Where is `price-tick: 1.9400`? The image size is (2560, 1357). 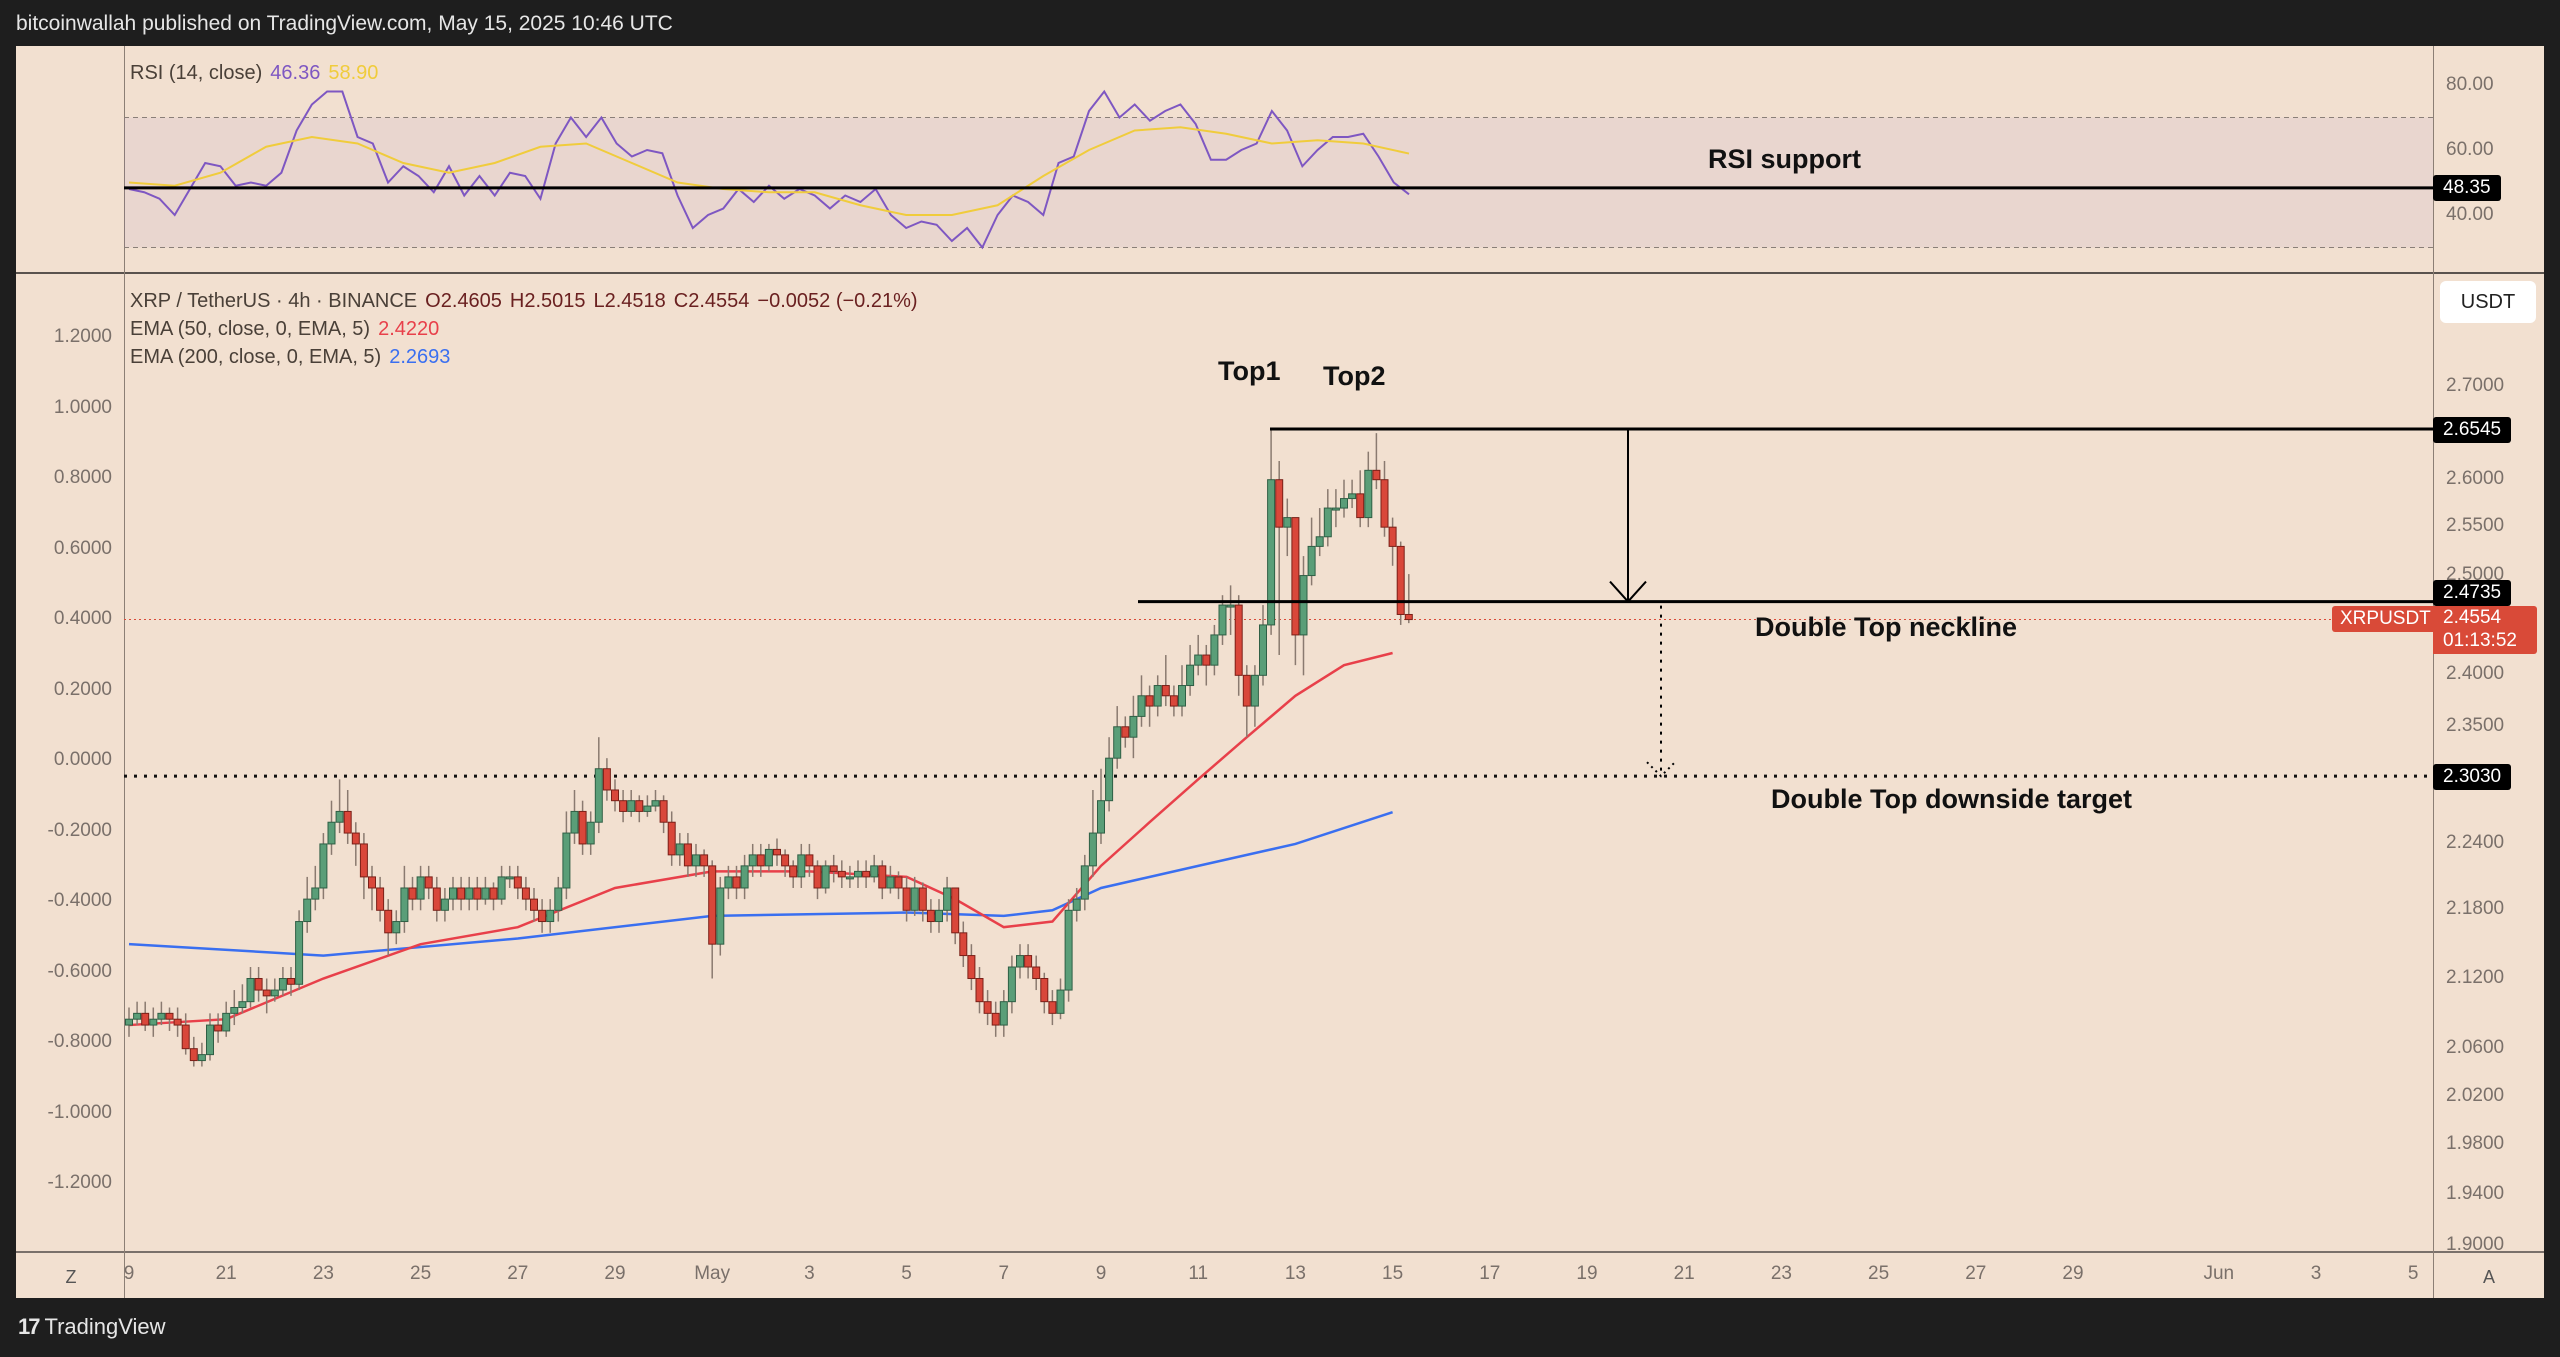
price-tick: 1.9400 is located at coordinates (2475, 1194).